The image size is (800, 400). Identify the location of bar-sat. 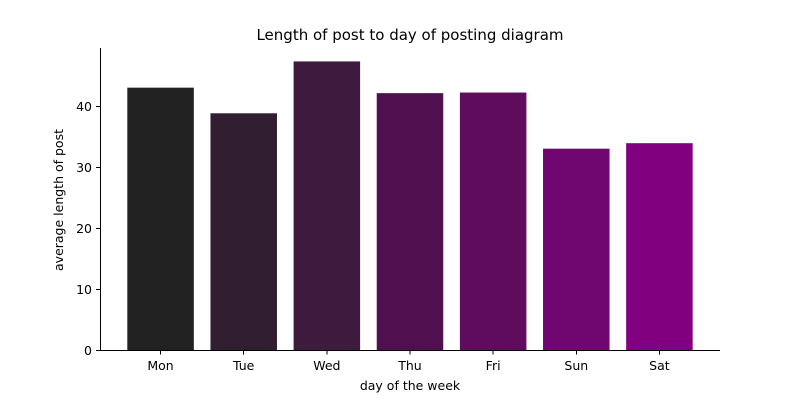
(659, 246).